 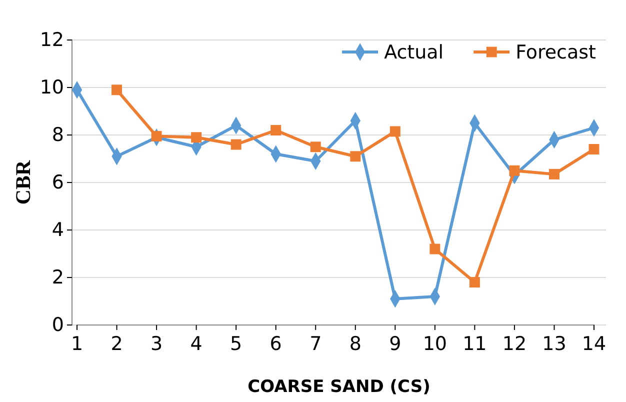 I want to click on x-tick-label: 1, so click(x=77, y=344).